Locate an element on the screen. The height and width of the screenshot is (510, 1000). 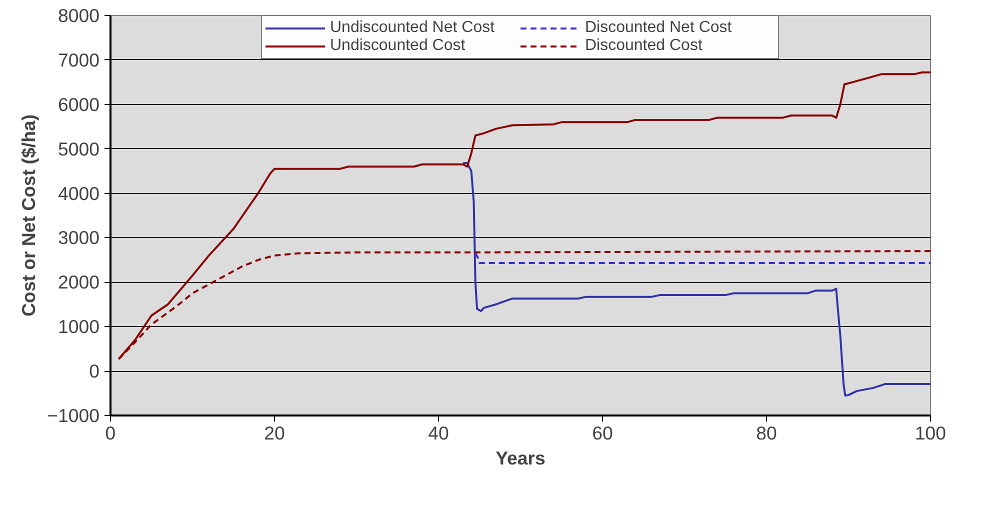
x-tick-label: 100 is located at coordinates (930, 433).